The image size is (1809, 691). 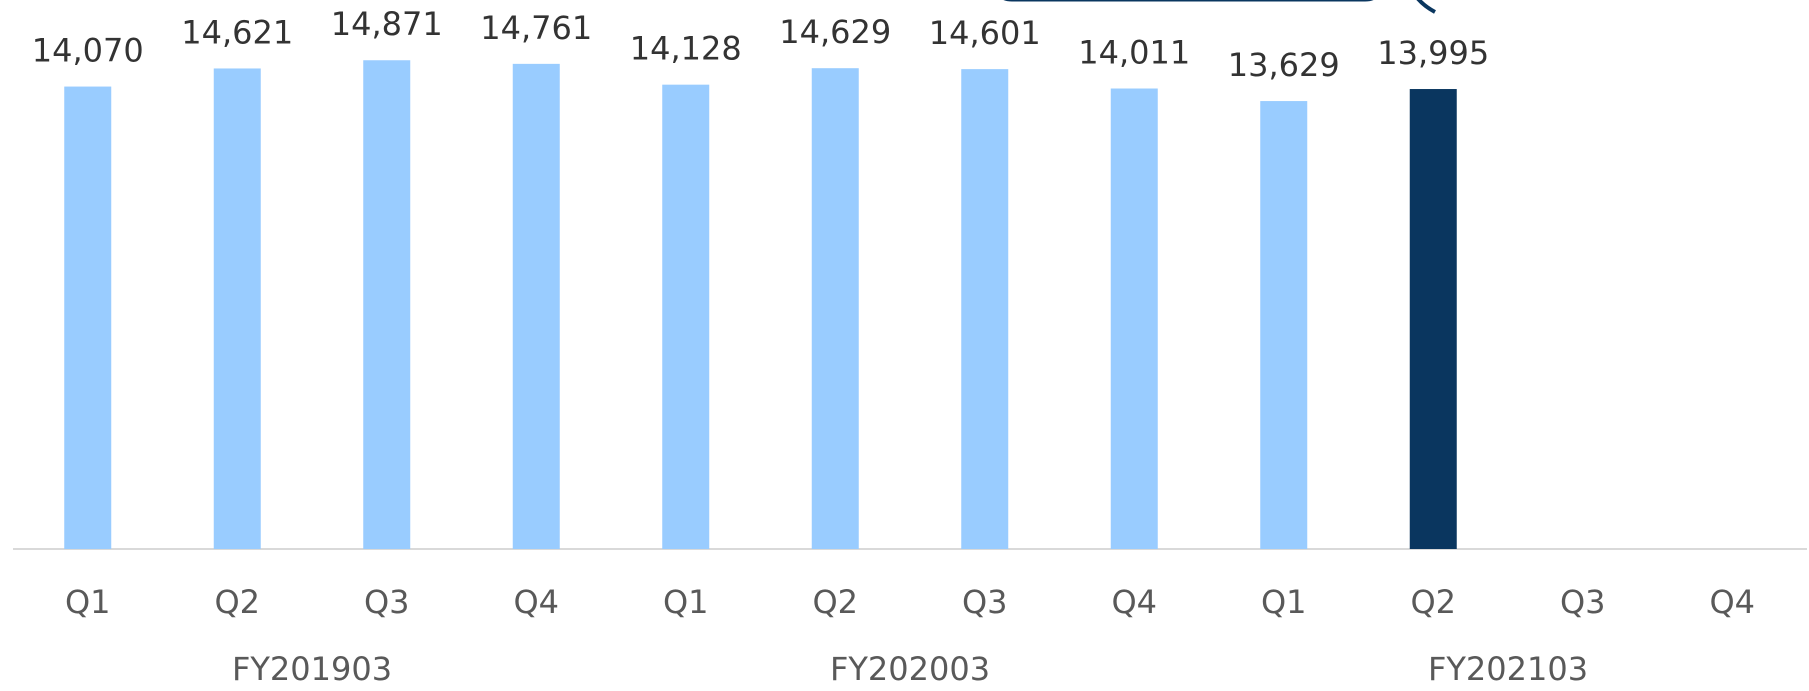 I want to click on data-label: 14,070, so click(x=88, y=51).